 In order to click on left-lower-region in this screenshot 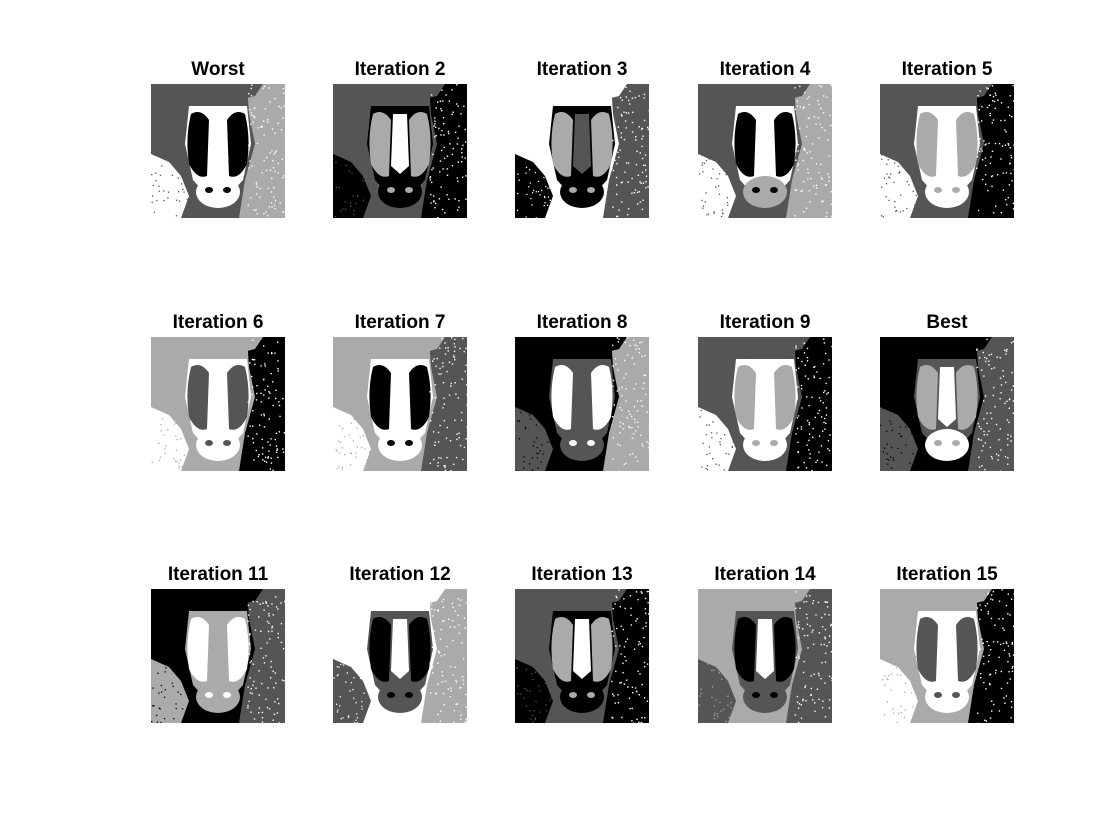, I will do `click(899, 186)`.